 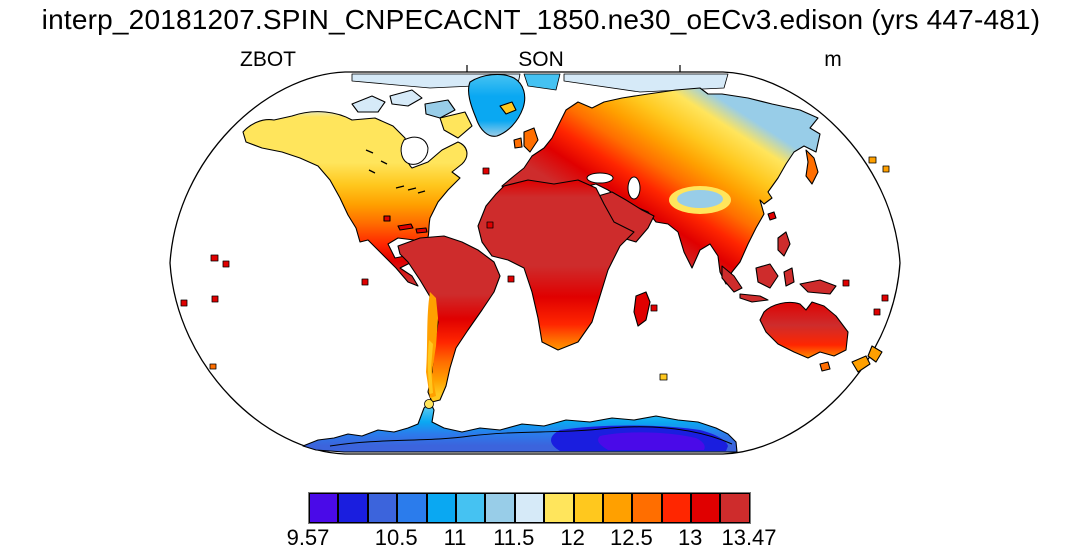 I want to click on tibet-patch, so click(x=700, y=199).